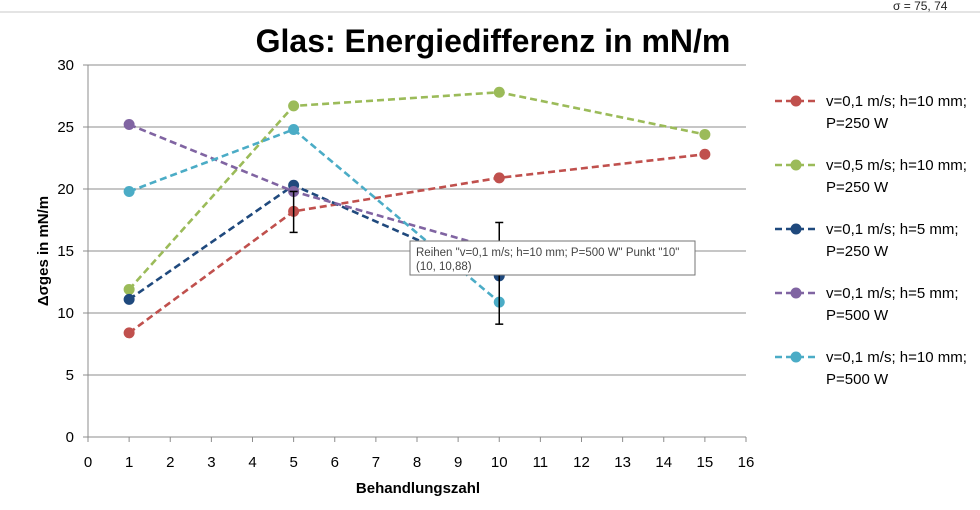 The width and height of the screenshot is (980, 510). What do you see at coordinates (705, 462) in the screenshot?
I see `x-tick-label-15: 15` at bounding box center [705, 462].